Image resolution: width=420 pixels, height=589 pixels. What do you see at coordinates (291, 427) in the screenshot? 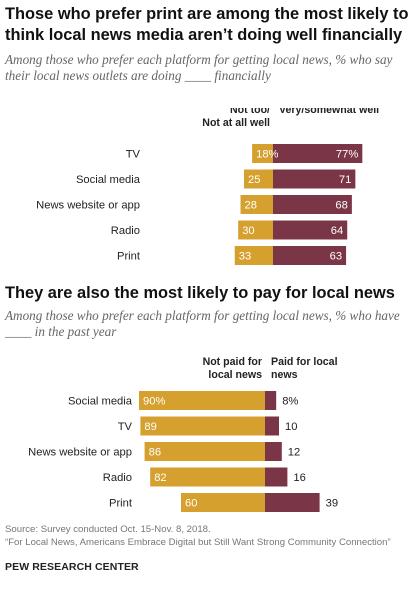
I see `value-label-paid-for-local-news-tv: 10` at bounding box center [291, 427].